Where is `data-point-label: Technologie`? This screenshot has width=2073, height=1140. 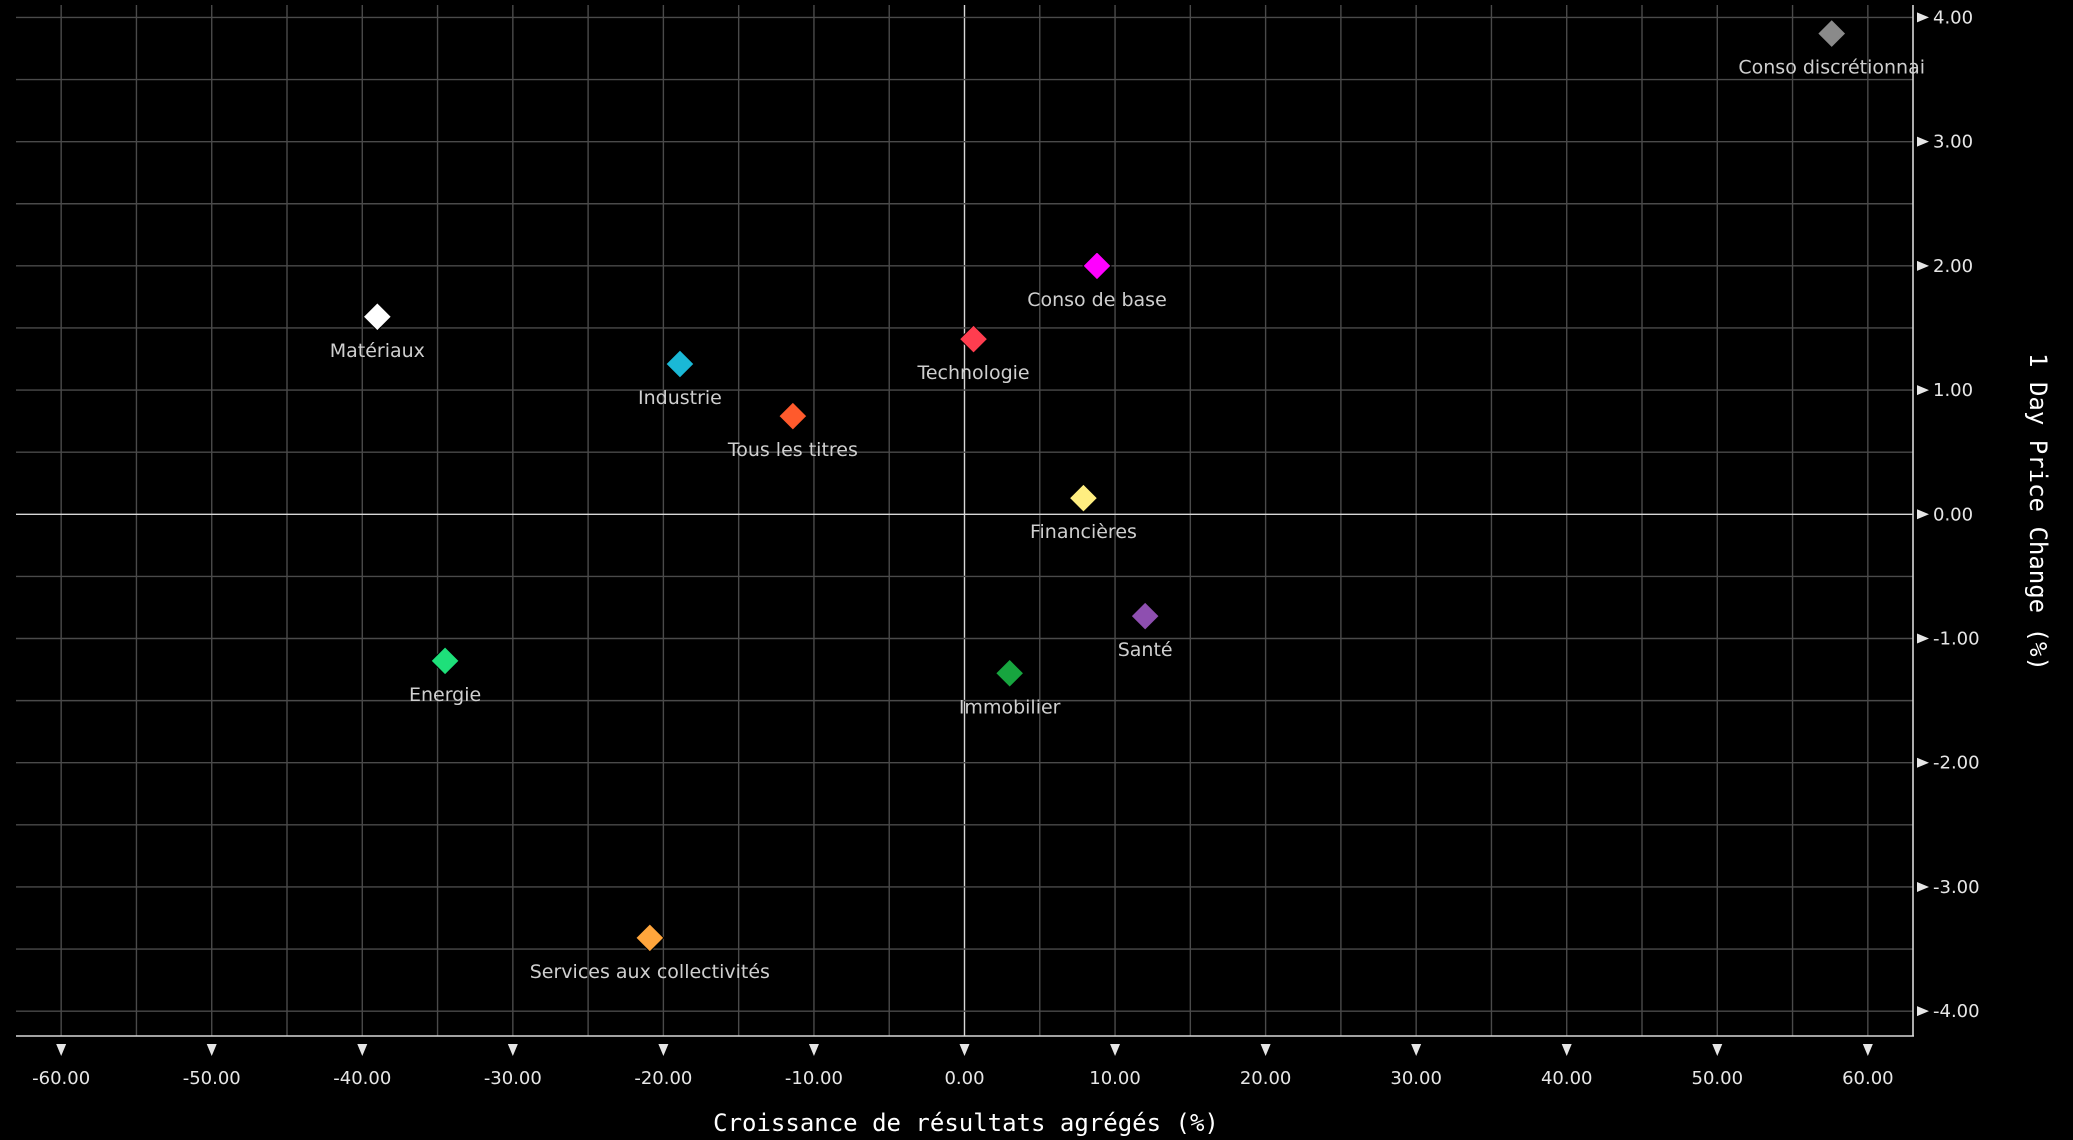
data-point-label: Technologie is located at coordinates (972, 373).